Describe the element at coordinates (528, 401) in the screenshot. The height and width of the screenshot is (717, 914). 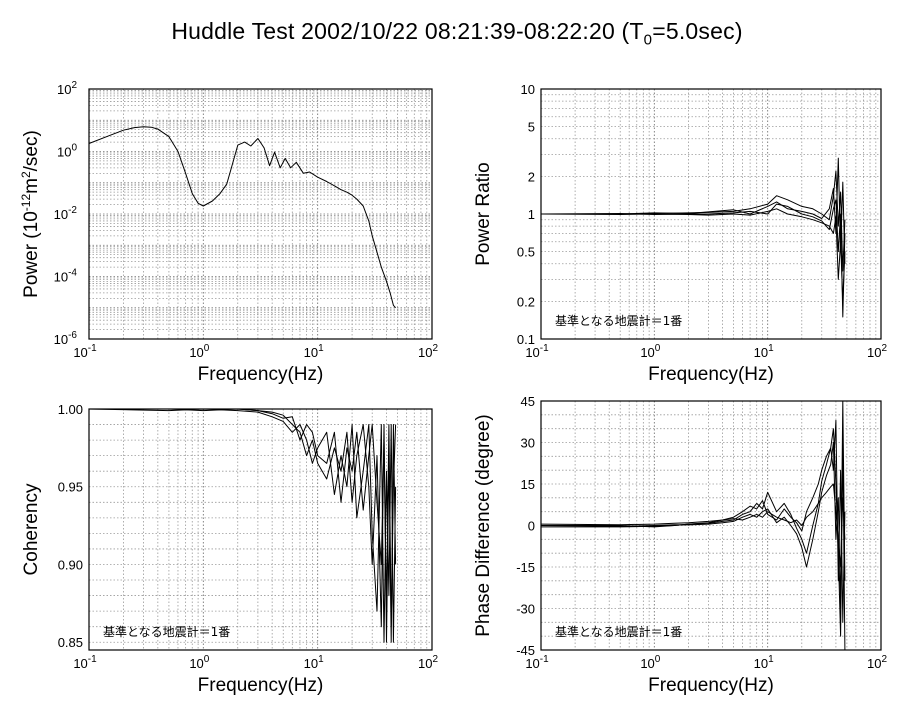
I see `phase-y-tick-label: 45` at that location.